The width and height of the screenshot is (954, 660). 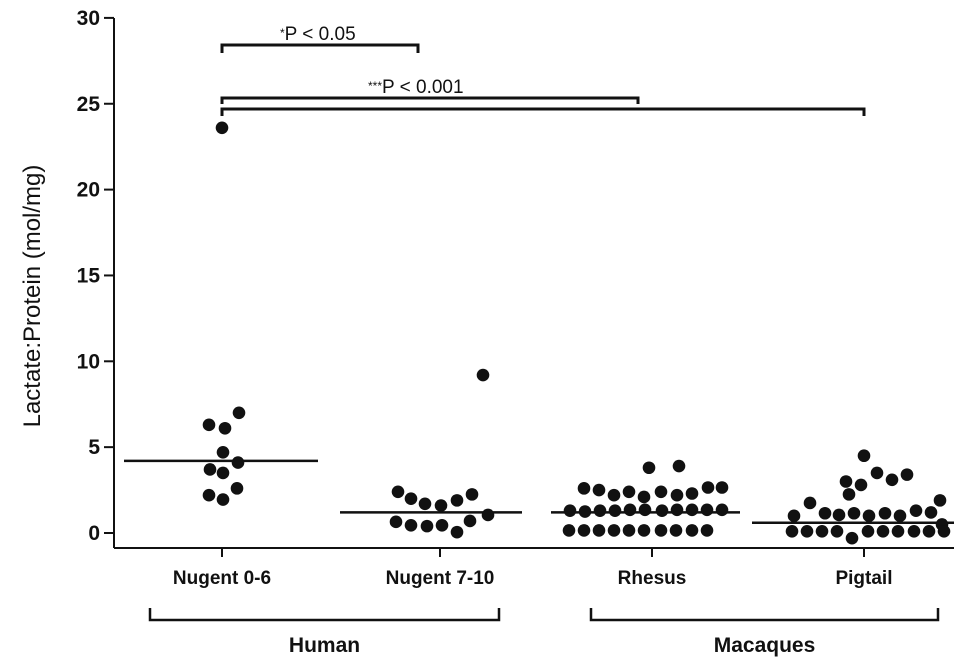 What do you see at coordinates (440, 578) in the screenshot?
I see `category-label: Nugent 7-10` at bounding box center [440, 578].